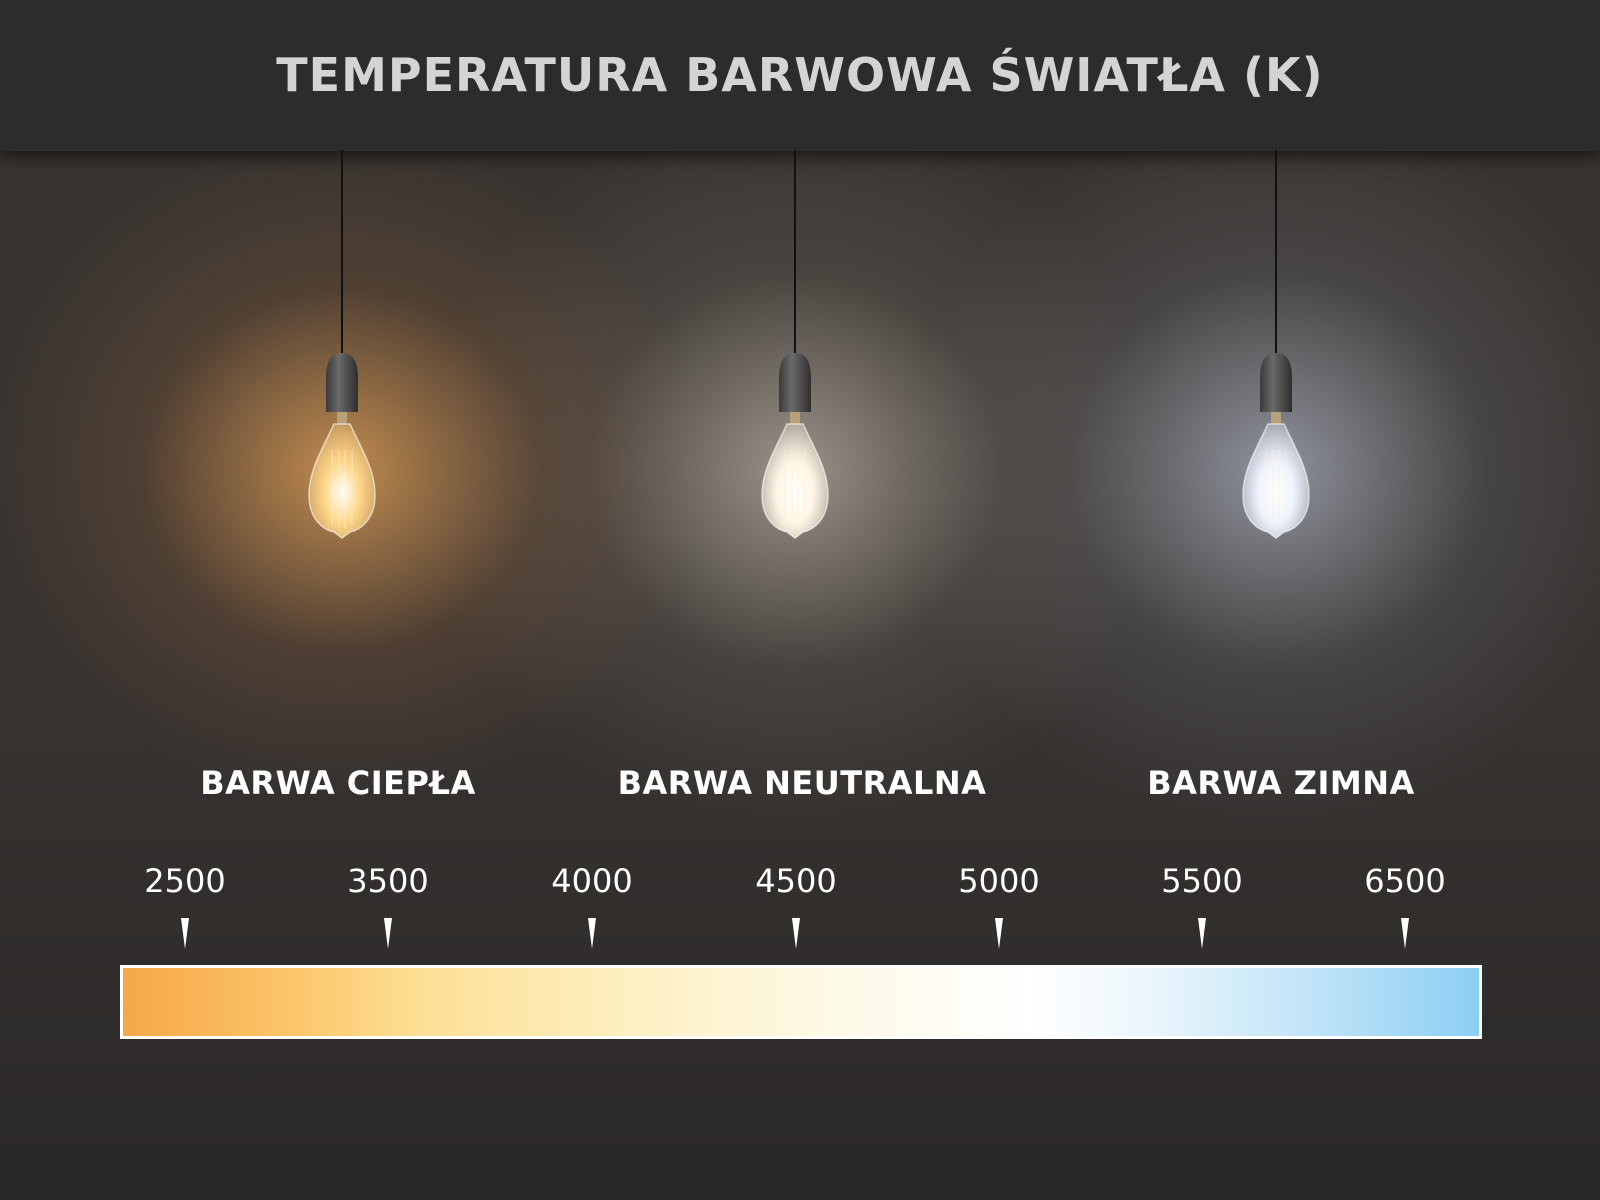  Describe the element at coordinates (592, 881) in the screenshot. I see `tick-label: 4000` at that location.